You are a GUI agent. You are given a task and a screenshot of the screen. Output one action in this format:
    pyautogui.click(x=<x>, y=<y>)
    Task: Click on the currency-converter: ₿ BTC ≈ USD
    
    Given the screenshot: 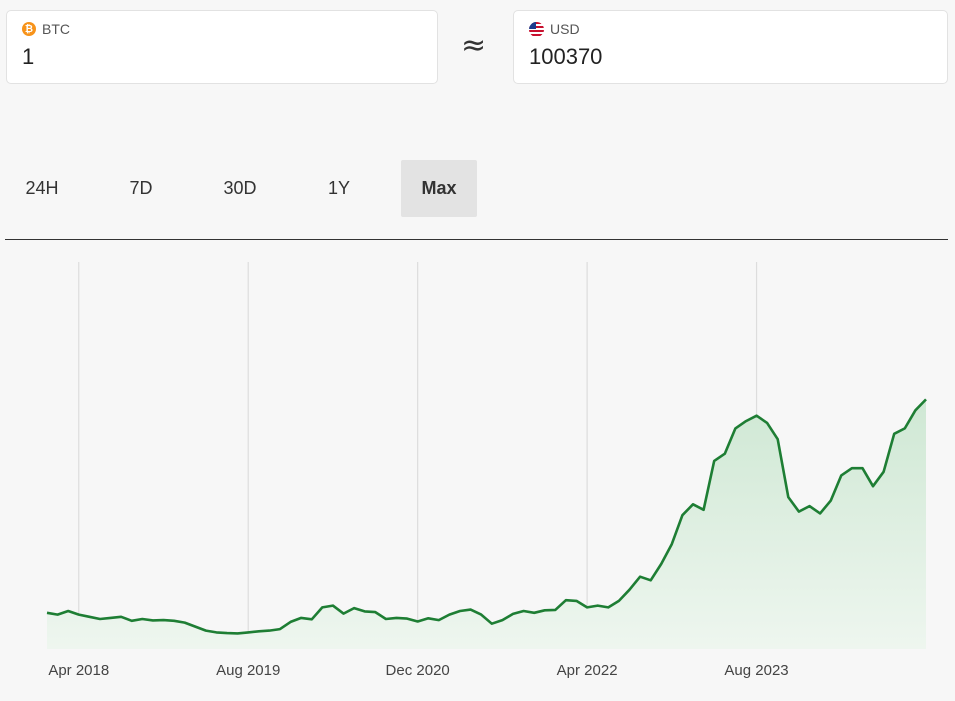 What is the action you would take?
    pyautogui.click(x=477, y=48)
    